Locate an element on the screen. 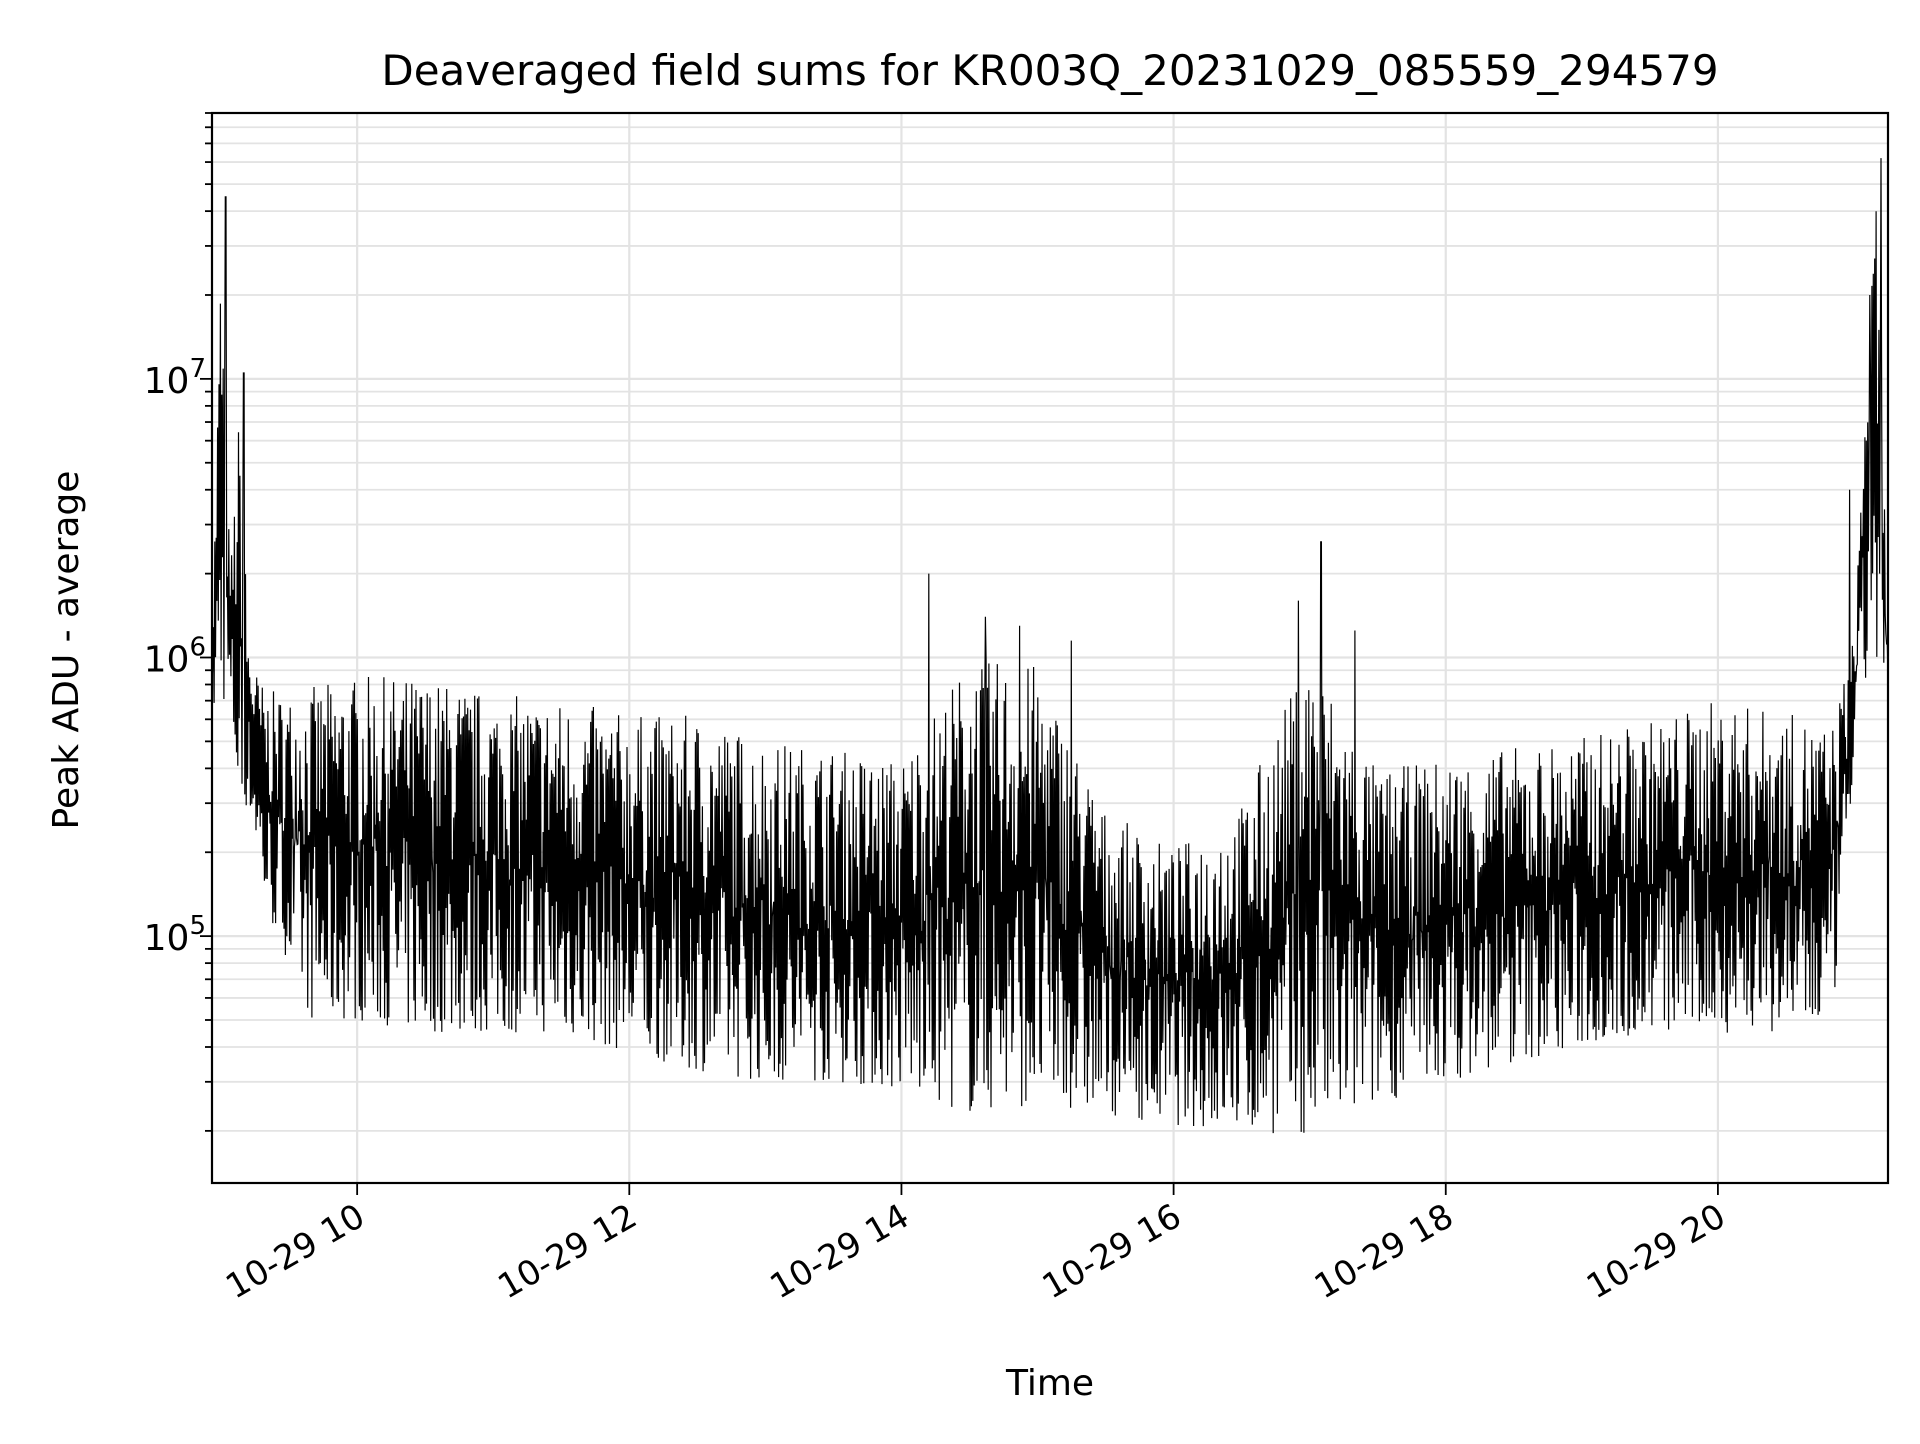 The height and width of the screenshot is (1444, 1920). y-tick-label: 10⁷ is located at coordinates (175, 378).